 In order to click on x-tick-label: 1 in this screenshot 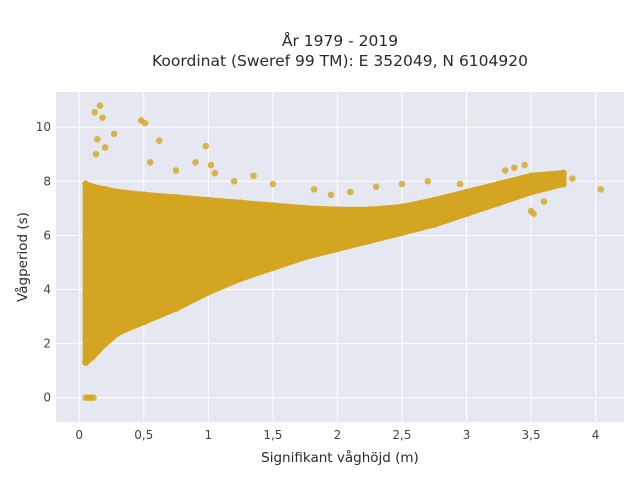, I will do `click(209, 435)`.